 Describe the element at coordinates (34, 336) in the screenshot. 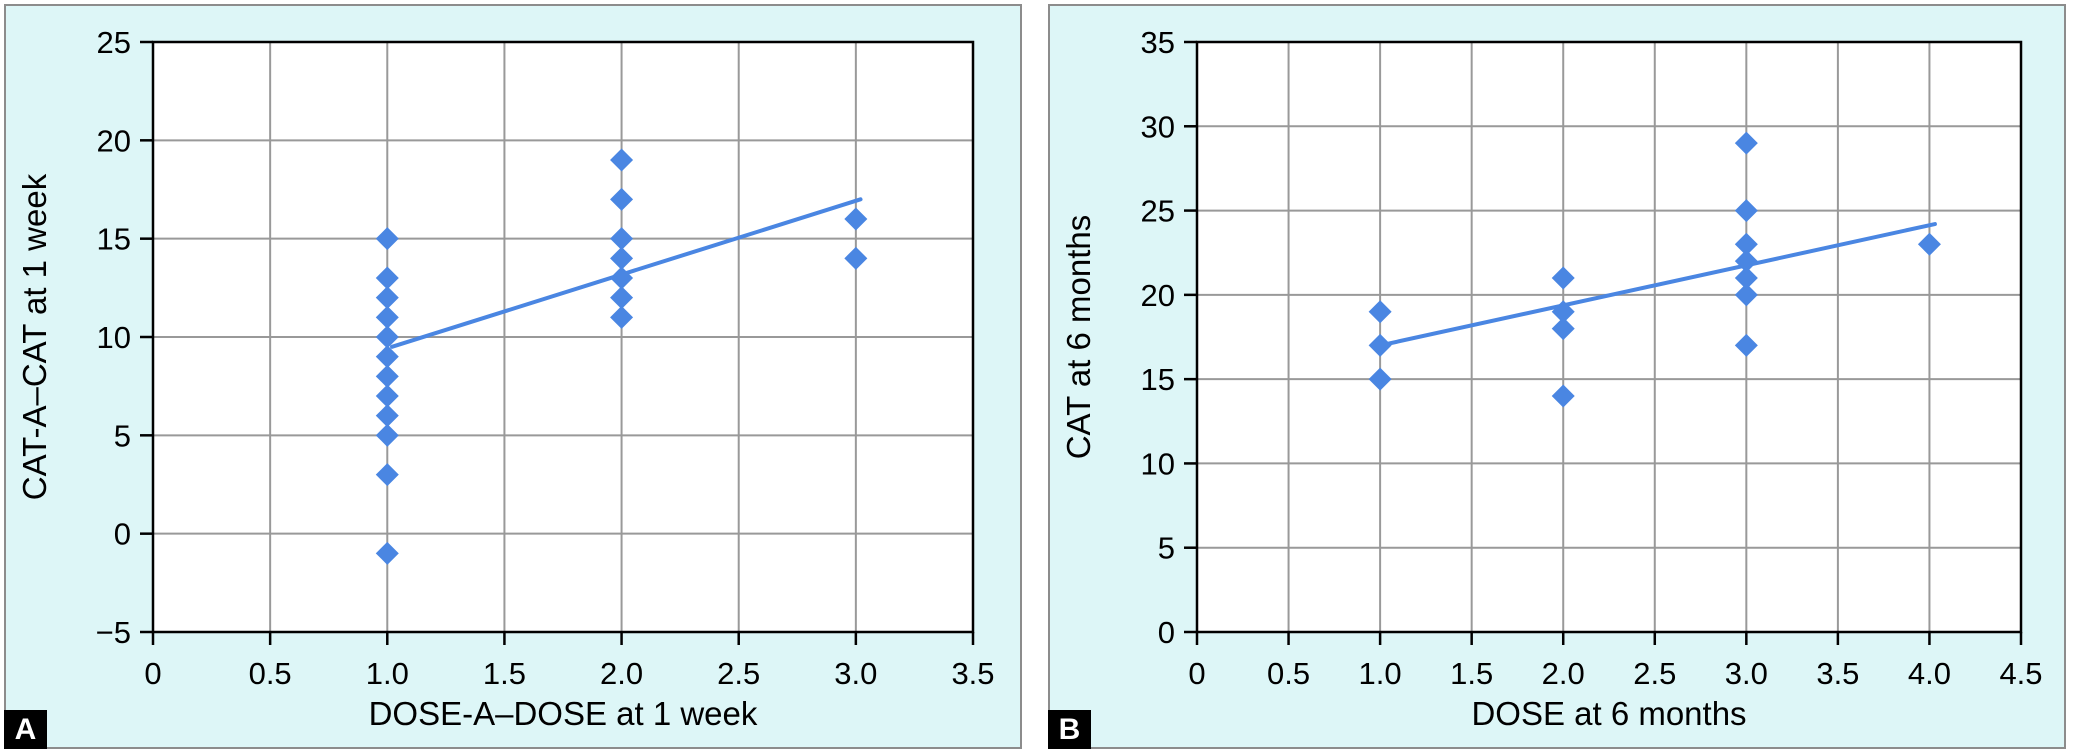

I see `y-axis-label: CAT-A–CAT at 1 week` at that location.